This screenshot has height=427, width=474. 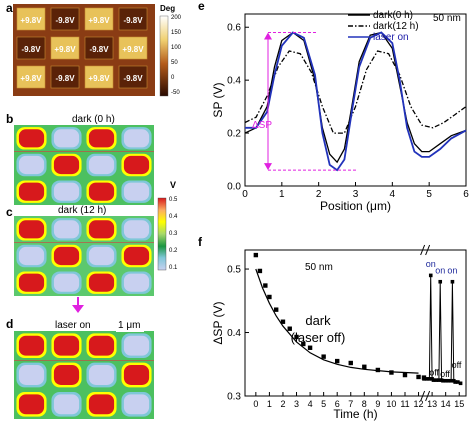 I want to click on potential-colorbar-tick-label: 0.3, so click(x=173, y=234).